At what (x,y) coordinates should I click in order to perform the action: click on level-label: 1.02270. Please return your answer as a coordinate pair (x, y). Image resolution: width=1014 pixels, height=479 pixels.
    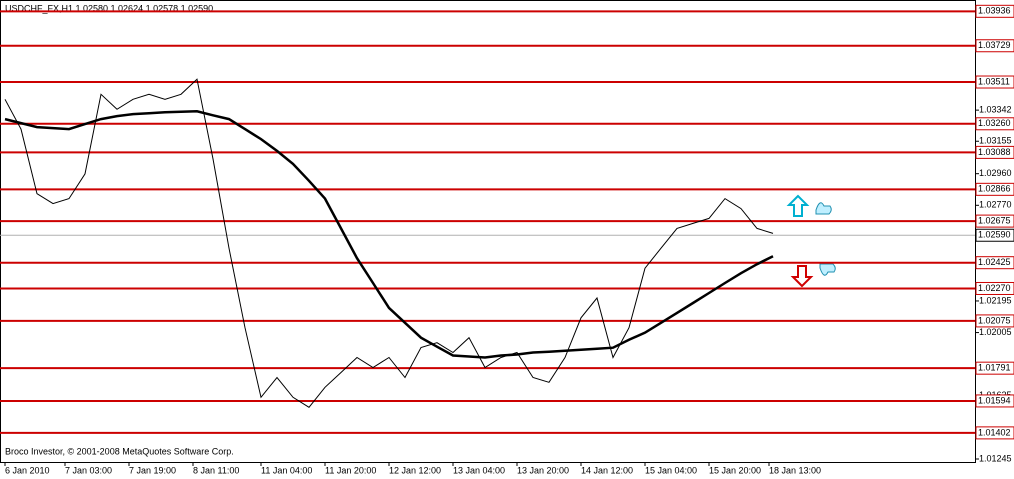
    Looking at the image, I should click on (994, 288).